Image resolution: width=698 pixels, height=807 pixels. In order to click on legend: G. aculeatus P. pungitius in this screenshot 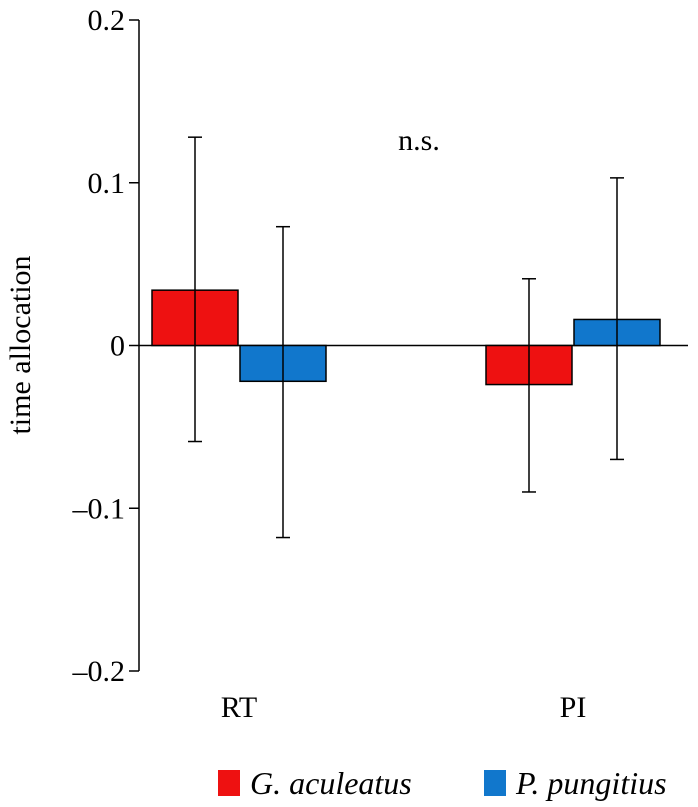, I will do `click(442, 783)`.